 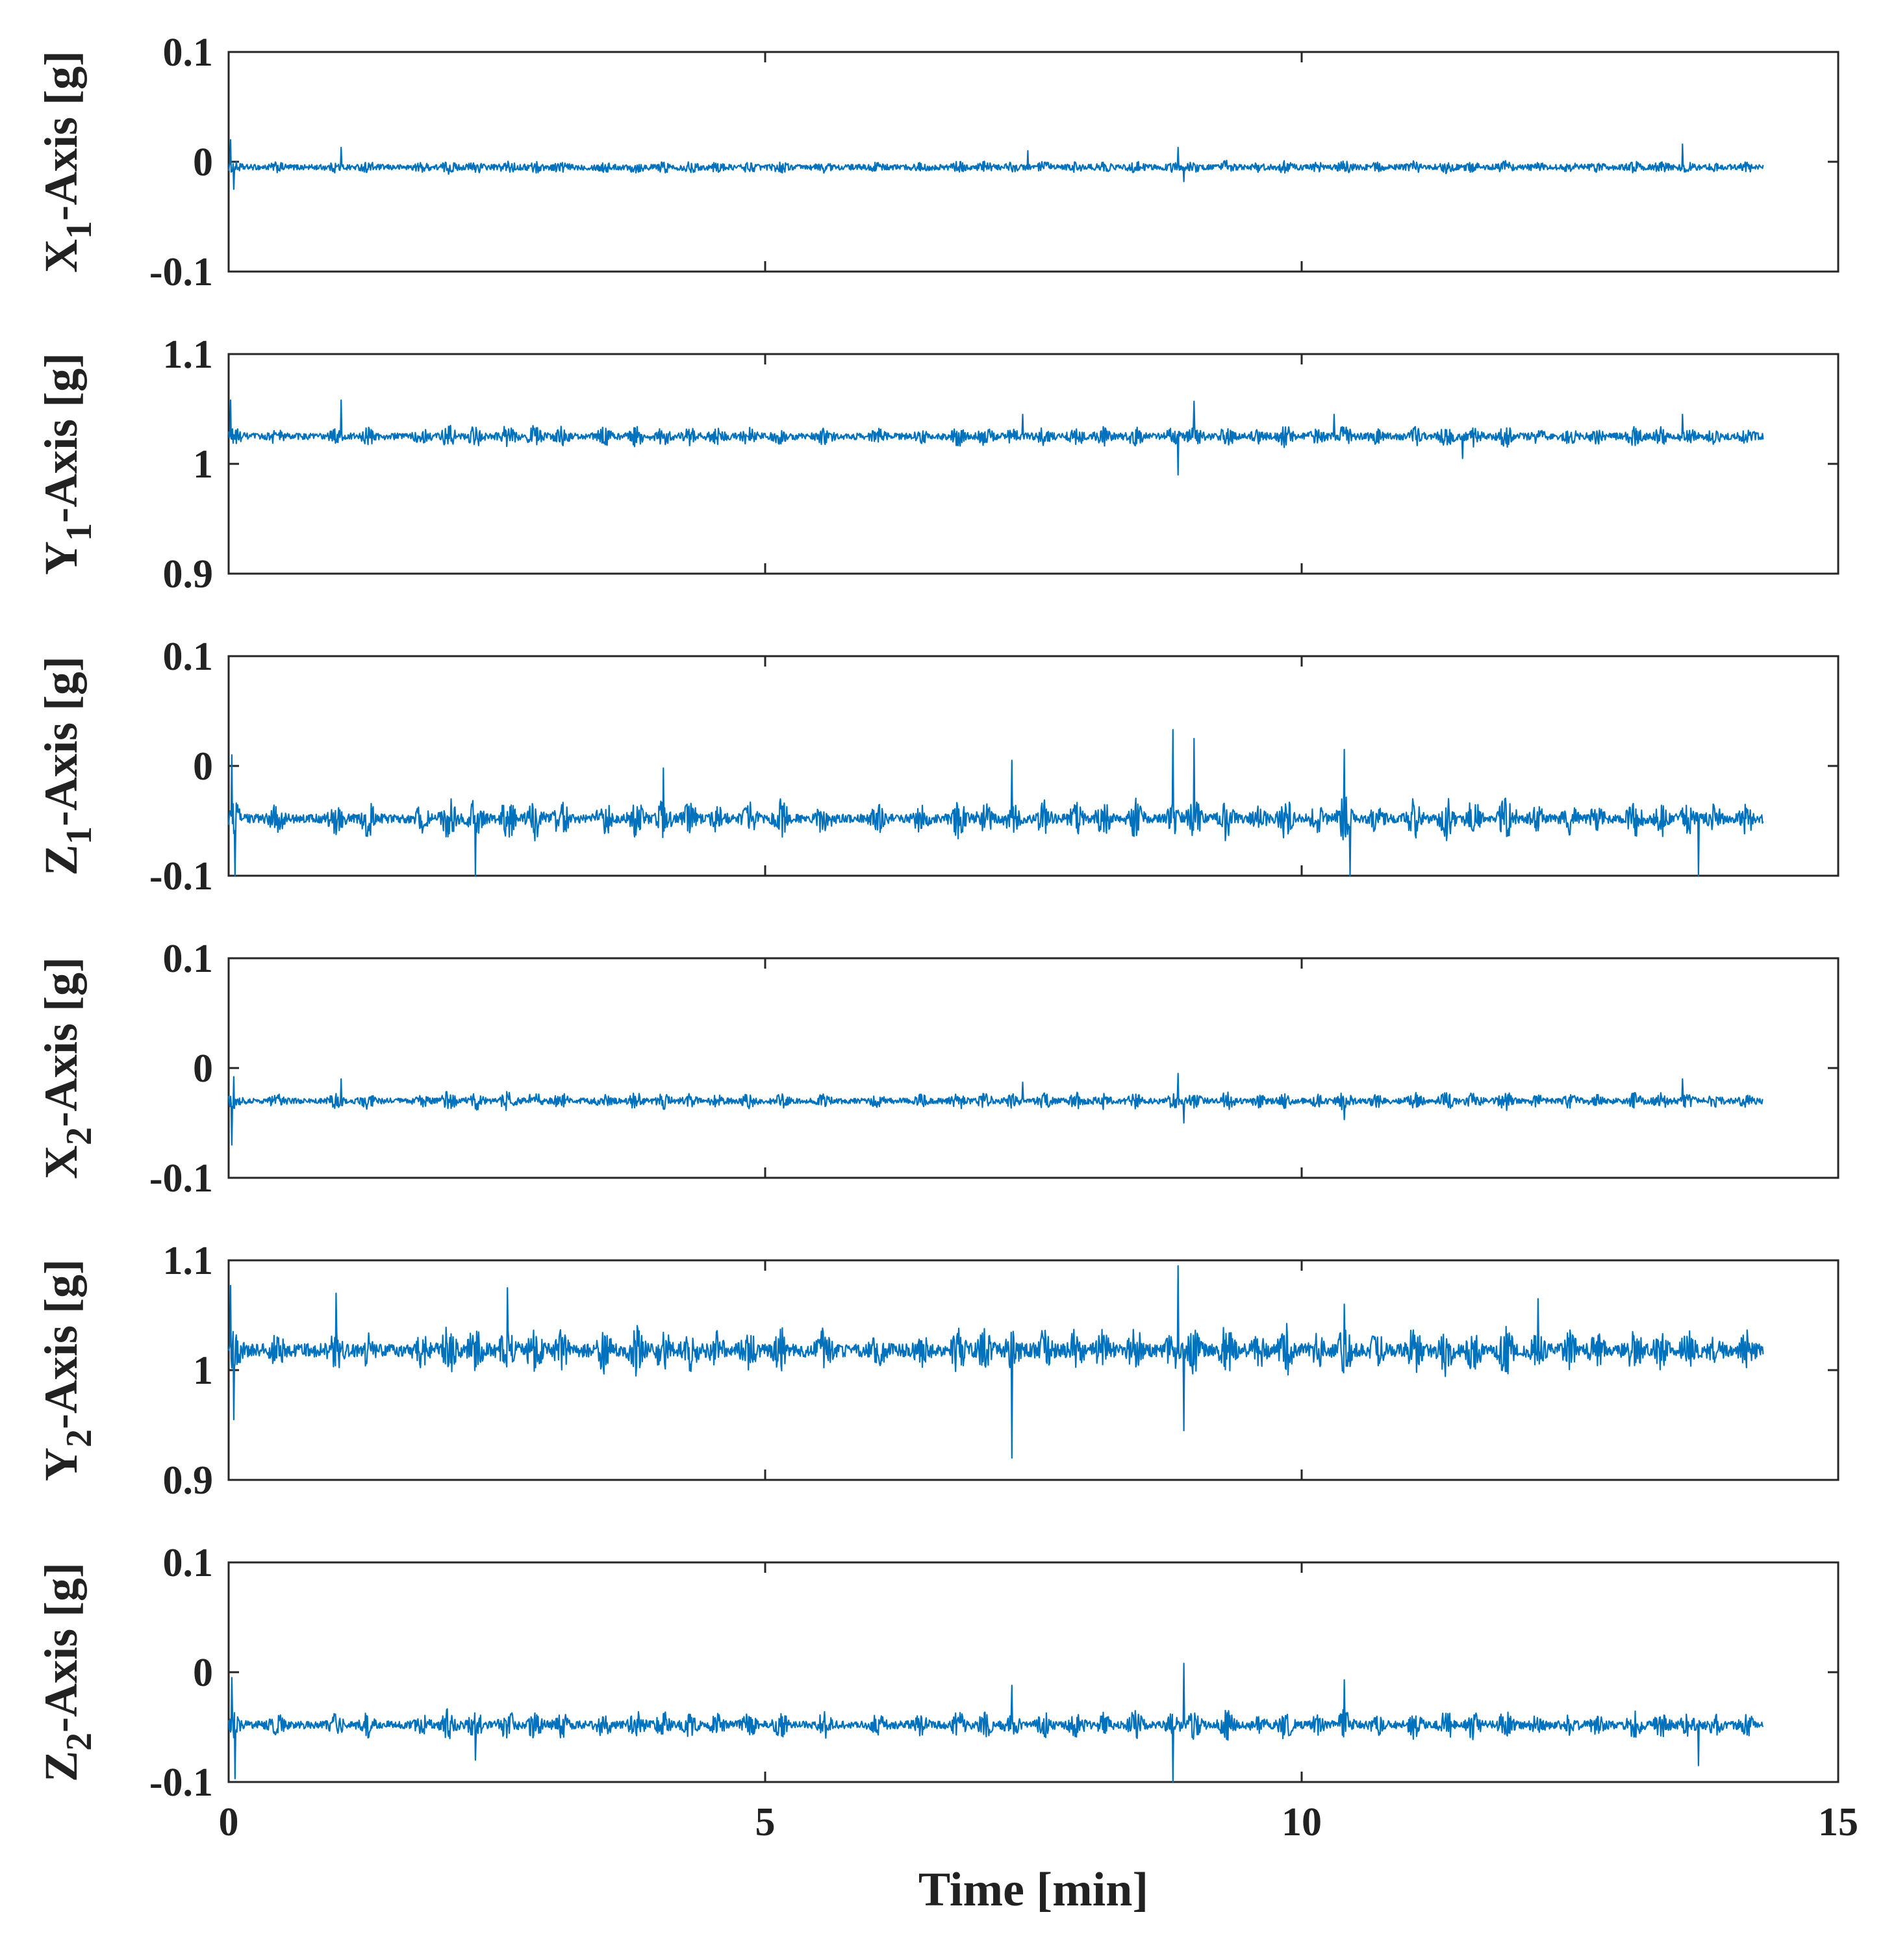 I want to click on y-axis-label: Z1-Axis [g], so click(x=67, y=766).